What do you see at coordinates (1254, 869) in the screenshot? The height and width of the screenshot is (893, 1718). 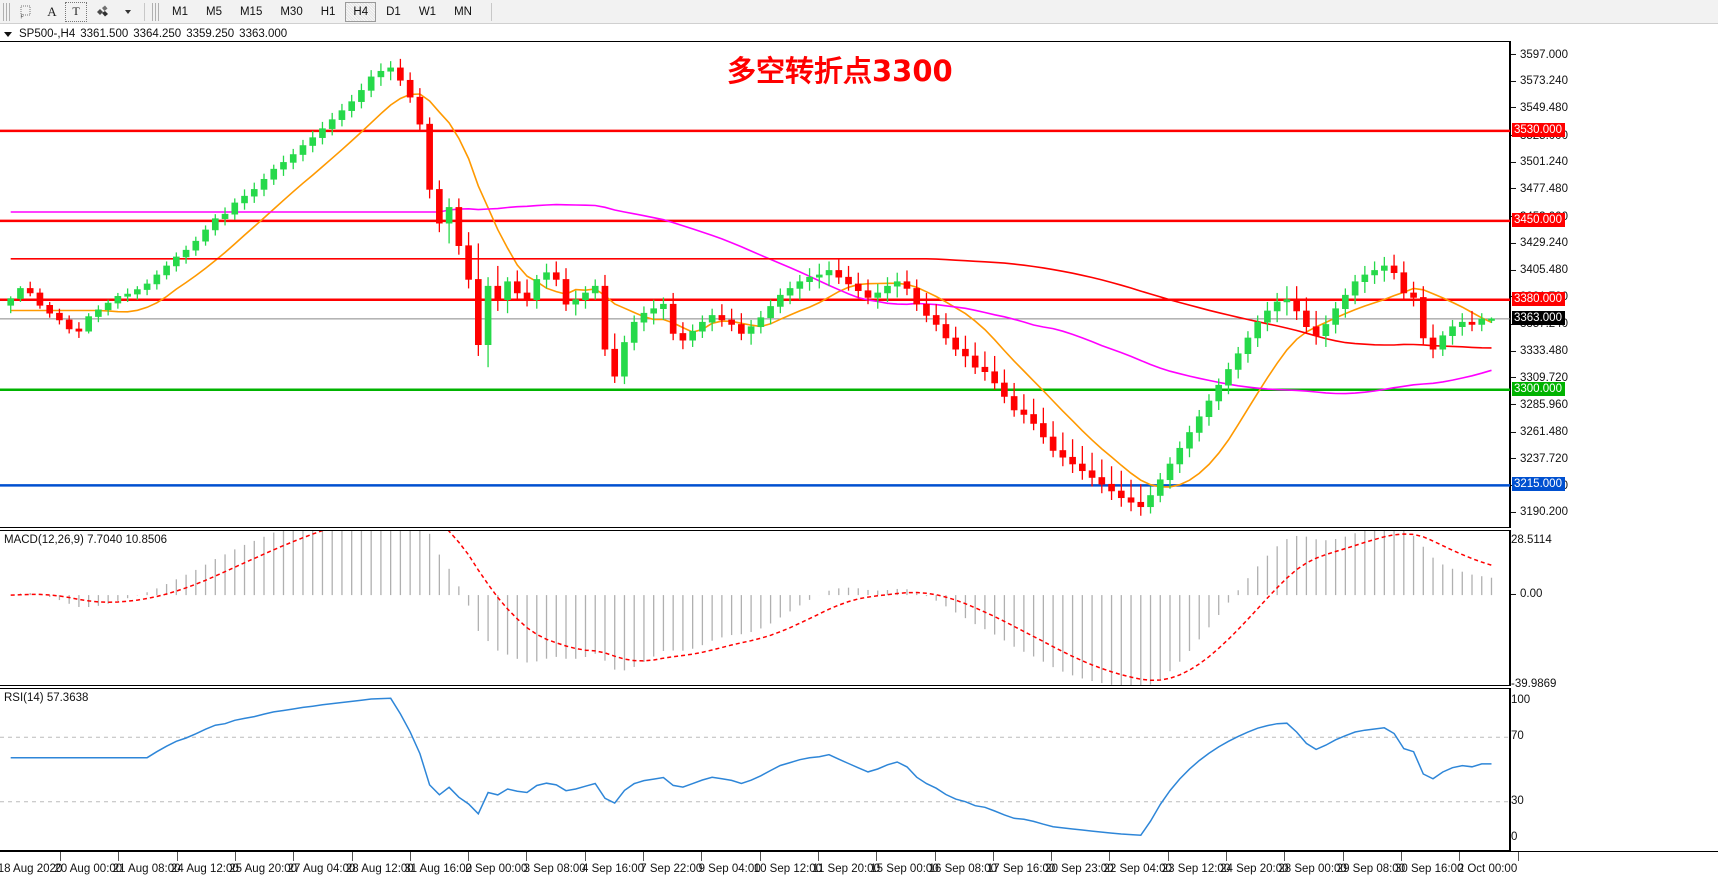 I see `time-axis-label: 24 Sep 20:00` at bounding box center [1254, 869].